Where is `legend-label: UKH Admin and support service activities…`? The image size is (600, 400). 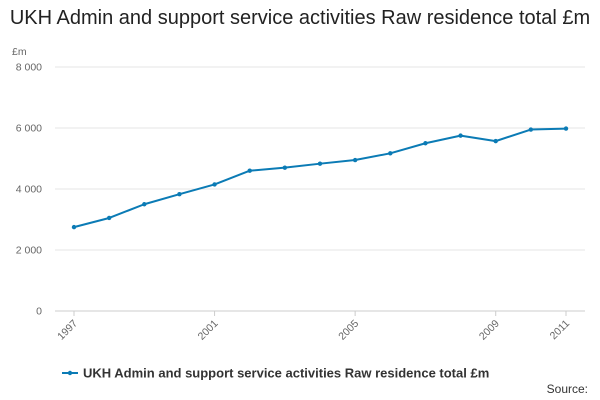 legend-label: UKH Admin and support service activities… is located at coordinates (286, 373).